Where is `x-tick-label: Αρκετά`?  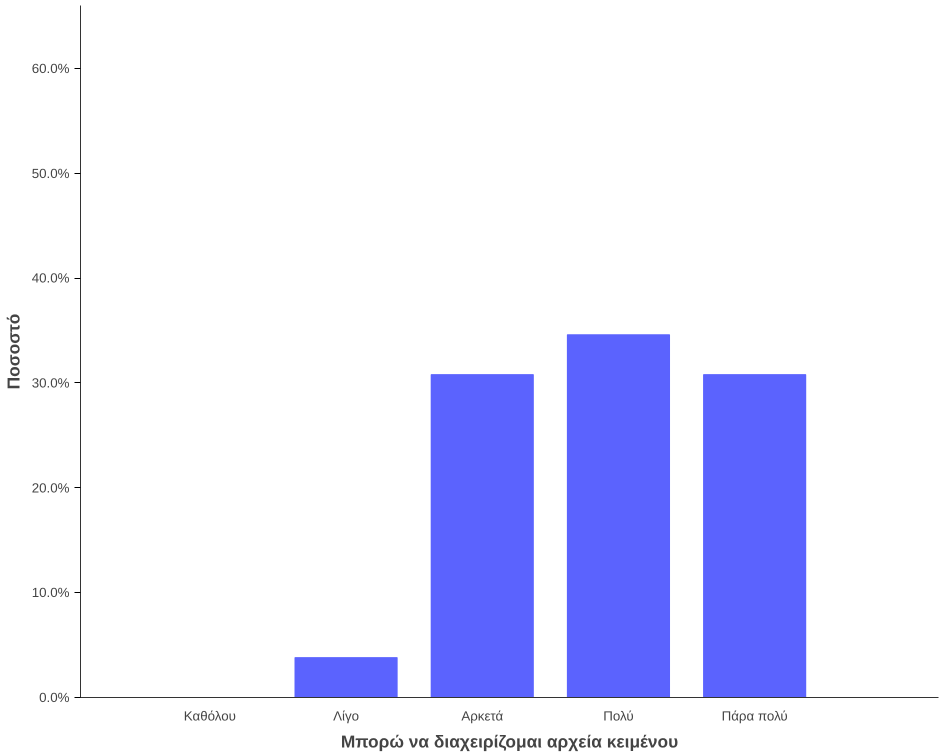 x-tick-label: Αρκετά is located at coordinates (482, 716).